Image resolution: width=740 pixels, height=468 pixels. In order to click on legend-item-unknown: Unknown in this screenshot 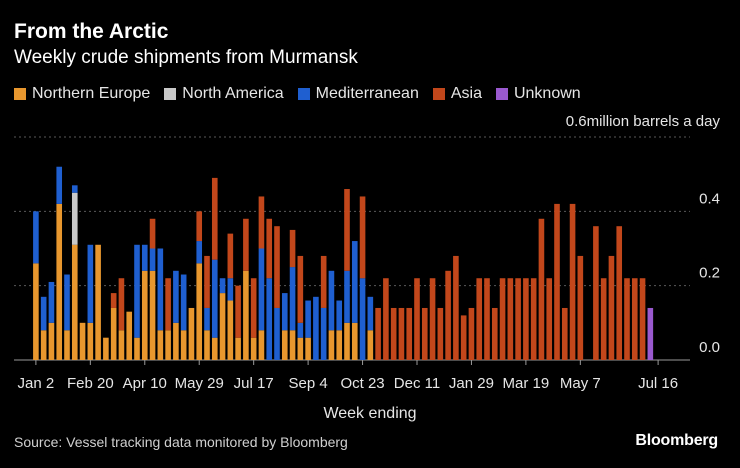, I will do `click(538, 94)`.